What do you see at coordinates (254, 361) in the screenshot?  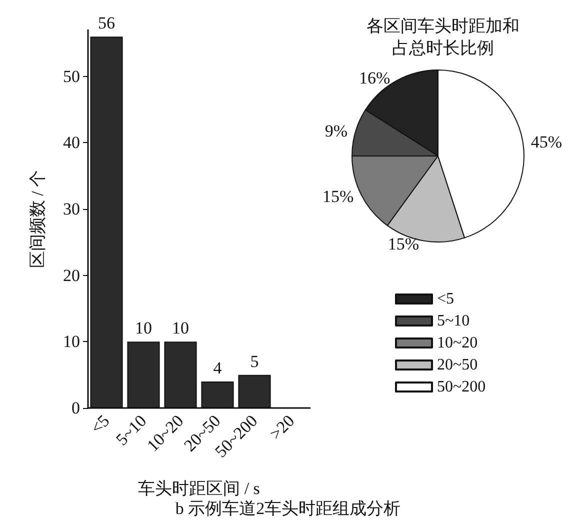 I see `data-label: 5` at bounding box center [254, 361].